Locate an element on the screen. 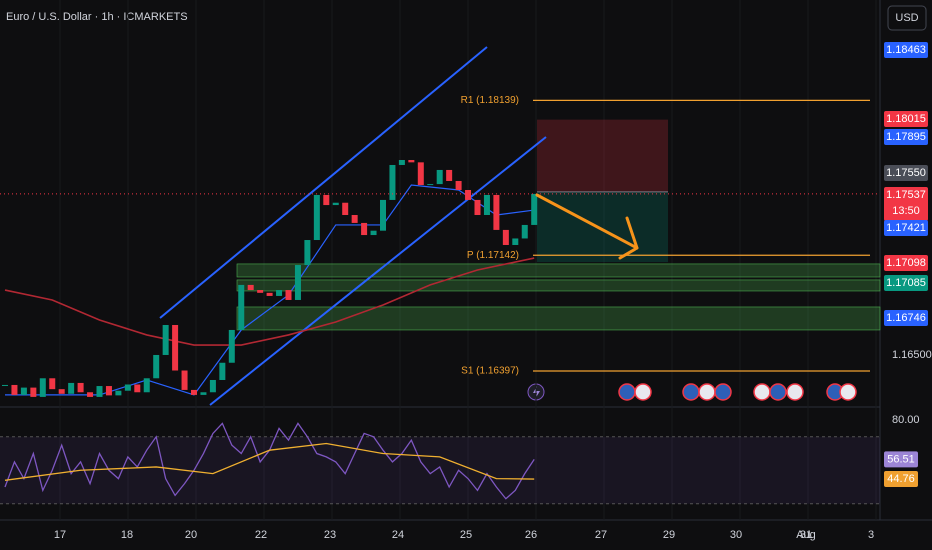 The width and height of the screenshot is (932, 550). price-label: 1.18463 is located at coordinates (906, 50).